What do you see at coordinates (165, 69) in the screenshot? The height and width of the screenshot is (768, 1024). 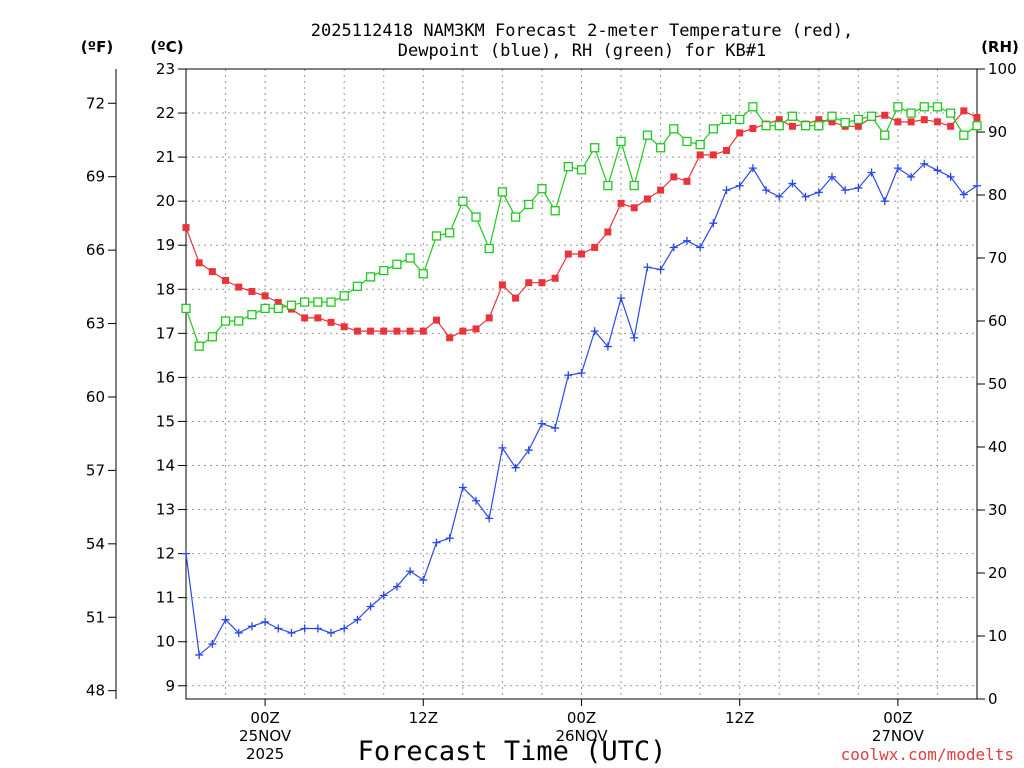 I see `celsius-tick-label: 23` at bounding box center [165, 69].